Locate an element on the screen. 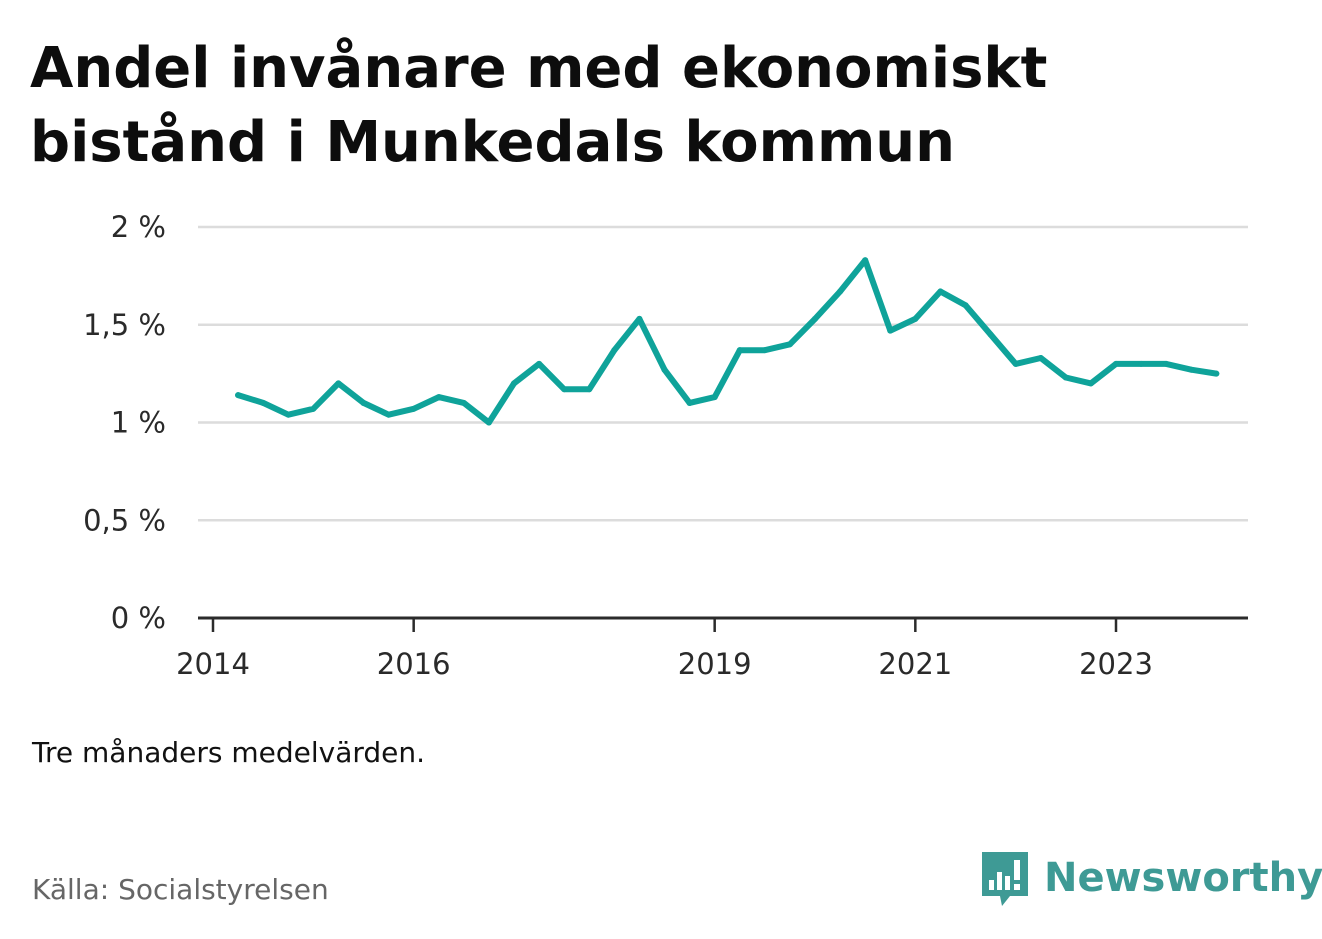 The width and height of the screenshot is (1322, 939). y-tick-label: 0,5 % is located at coordinates (124, 520).